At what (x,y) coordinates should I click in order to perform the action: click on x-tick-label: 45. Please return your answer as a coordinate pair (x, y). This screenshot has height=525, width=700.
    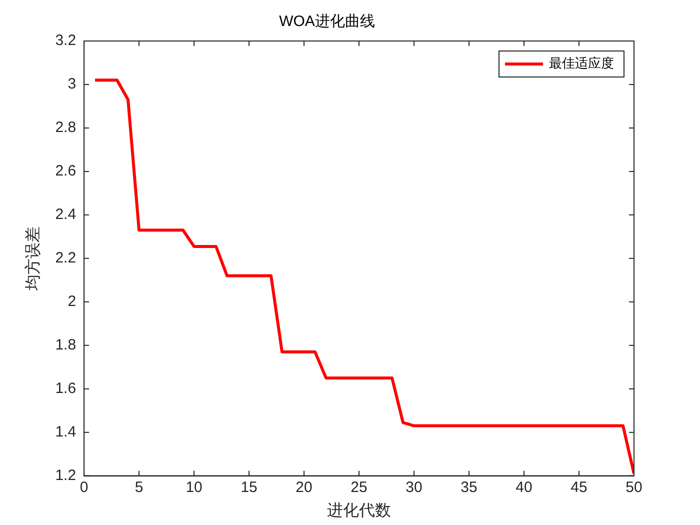
    Looking at the image, I should click on (579, 487).